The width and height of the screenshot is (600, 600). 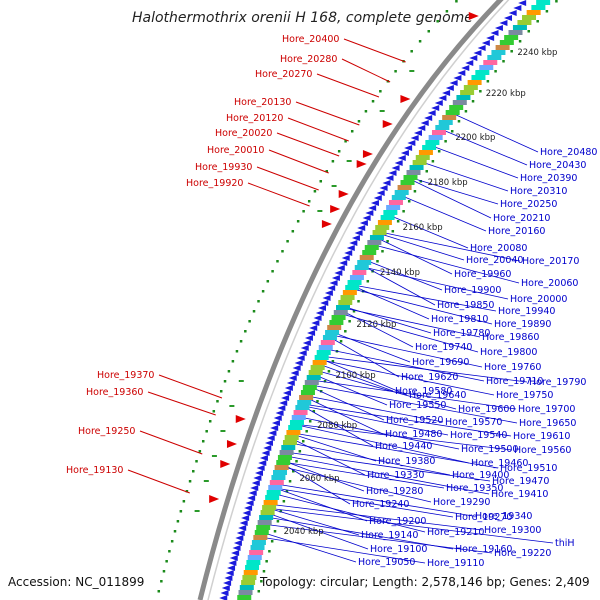 What do you see at coordinates (512, 530) in the screenshot?
I see `right-gene-label: Hore_19300` at bounding box center [512, 530].